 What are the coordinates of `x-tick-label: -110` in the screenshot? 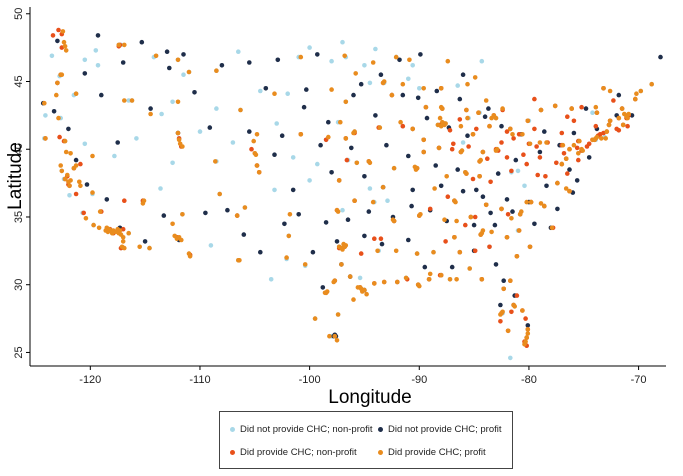 It's located at (199, 380).